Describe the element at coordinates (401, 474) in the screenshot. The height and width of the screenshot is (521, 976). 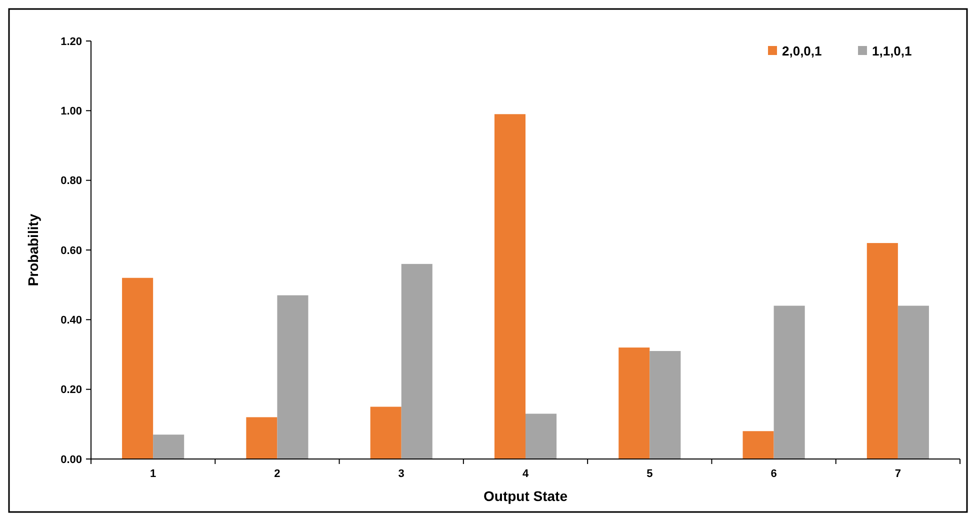
I see `x-tick-label: 3` at that location.